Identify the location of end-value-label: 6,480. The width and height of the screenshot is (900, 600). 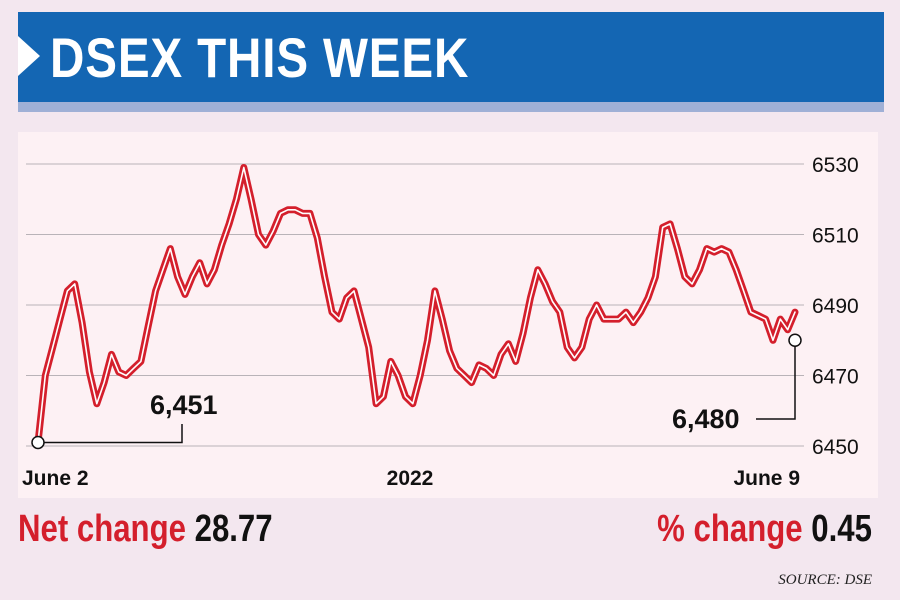
(706, 419).